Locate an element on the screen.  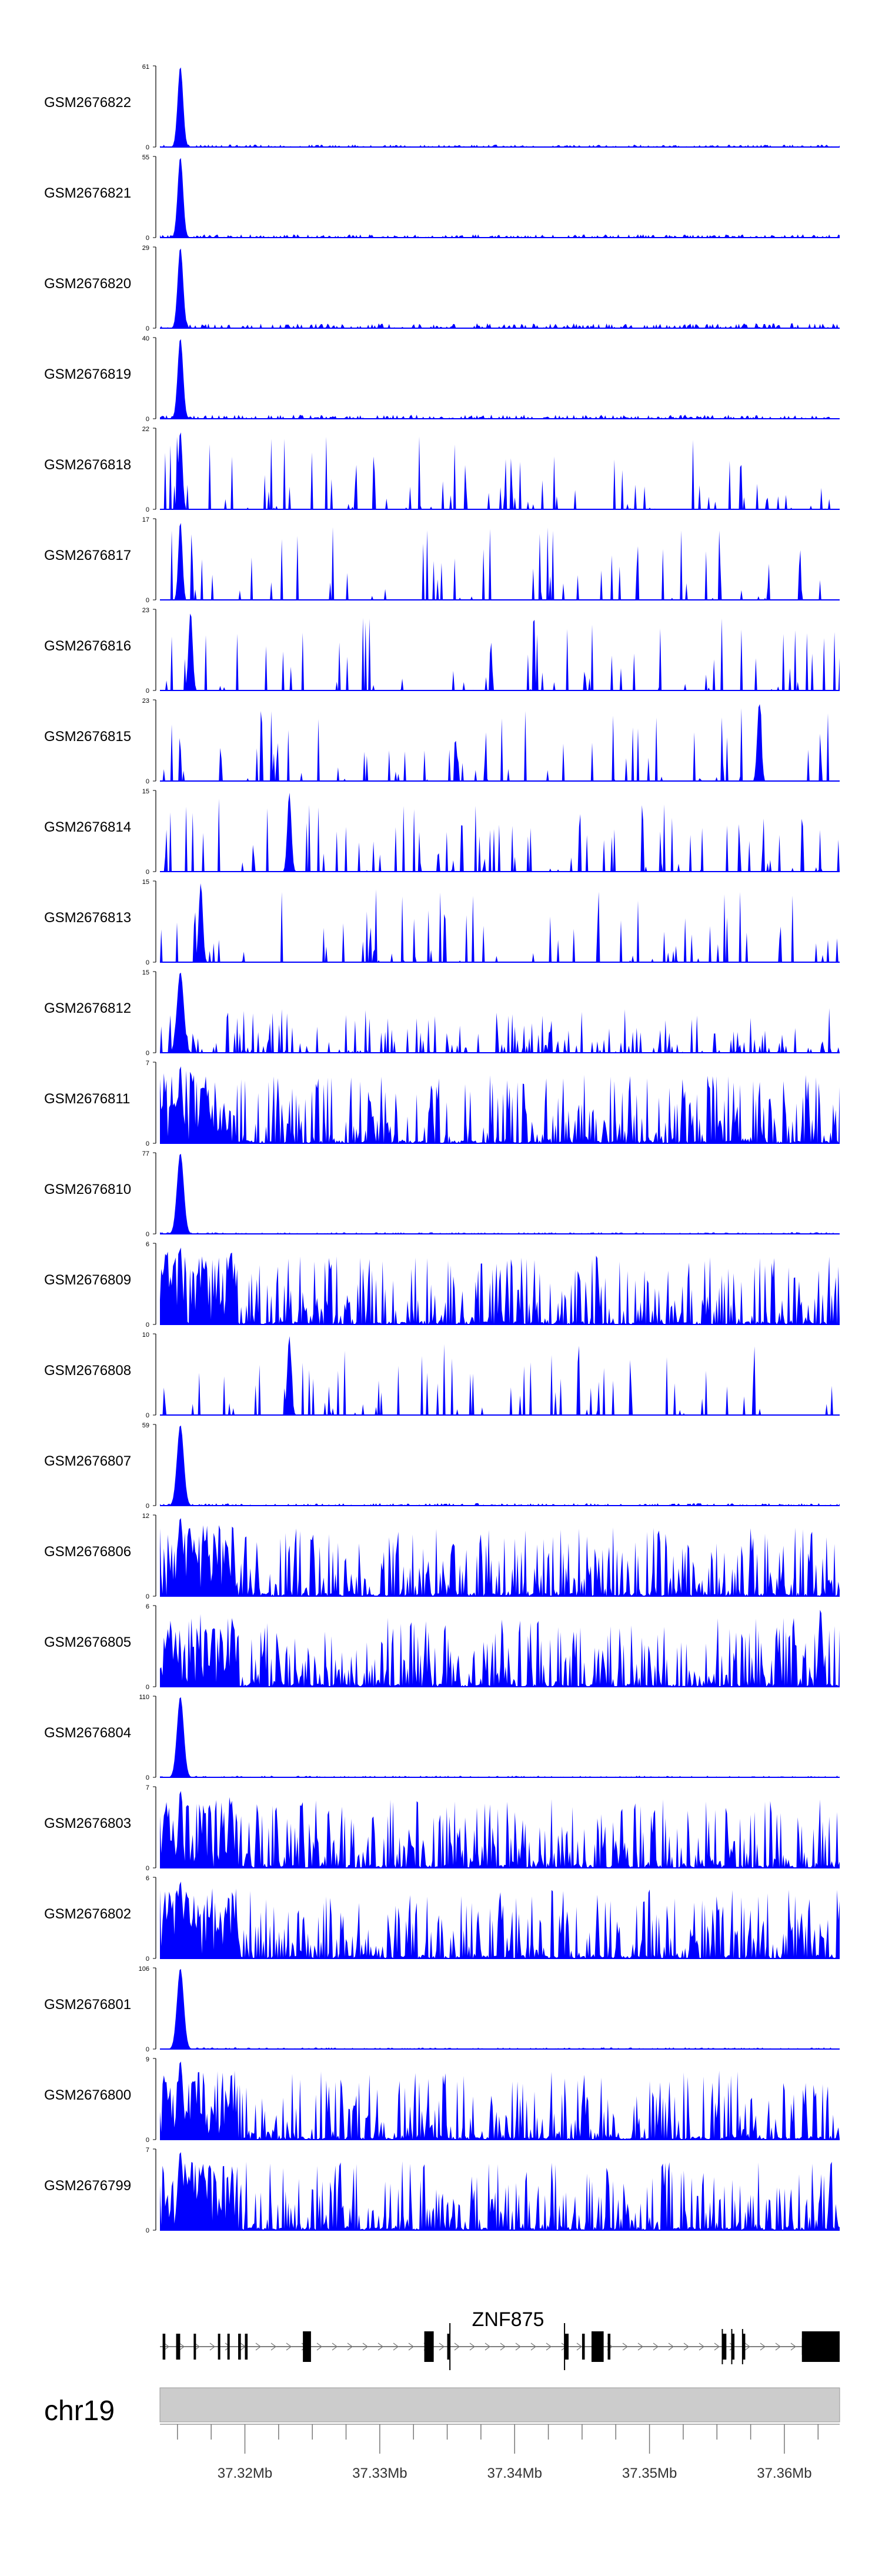
track-label: GSM2676806 is located at coordinates (87, 1552).